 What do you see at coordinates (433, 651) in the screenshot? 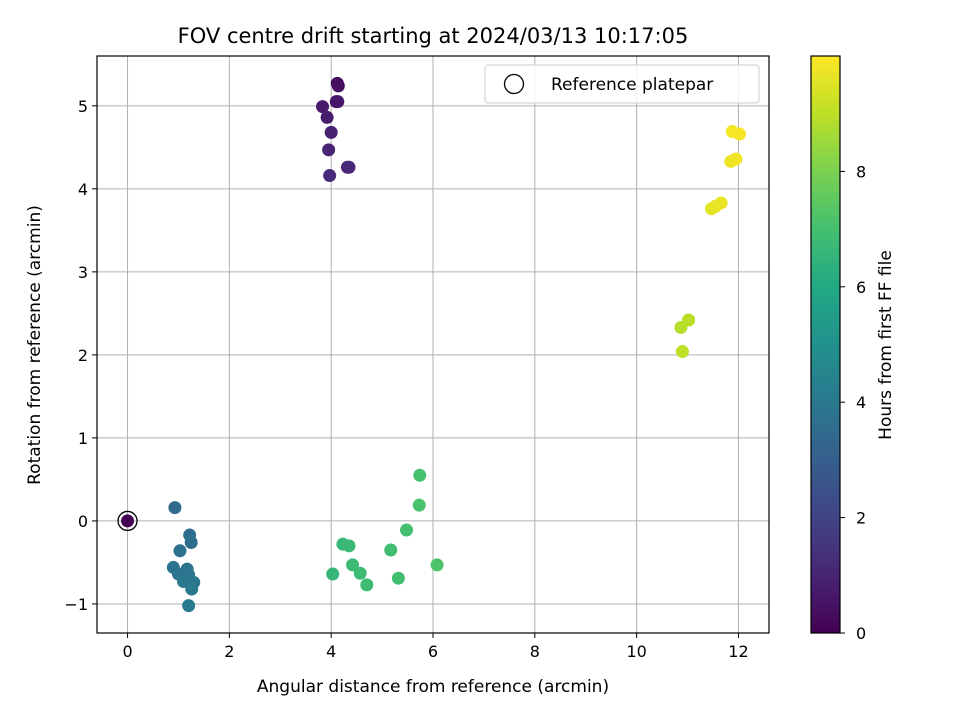
I see `x-tick-label: 6` at bounding box center [433, 651].